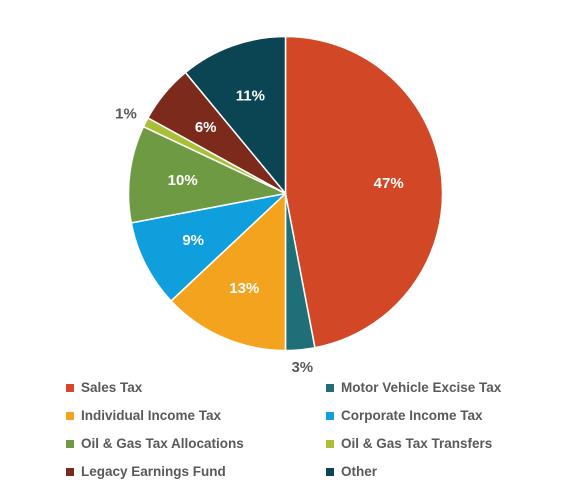  Describe the element at coordinates (153, 471) in the screenshot. I see `legend-label: Legacy Earnings Fund` at that location.